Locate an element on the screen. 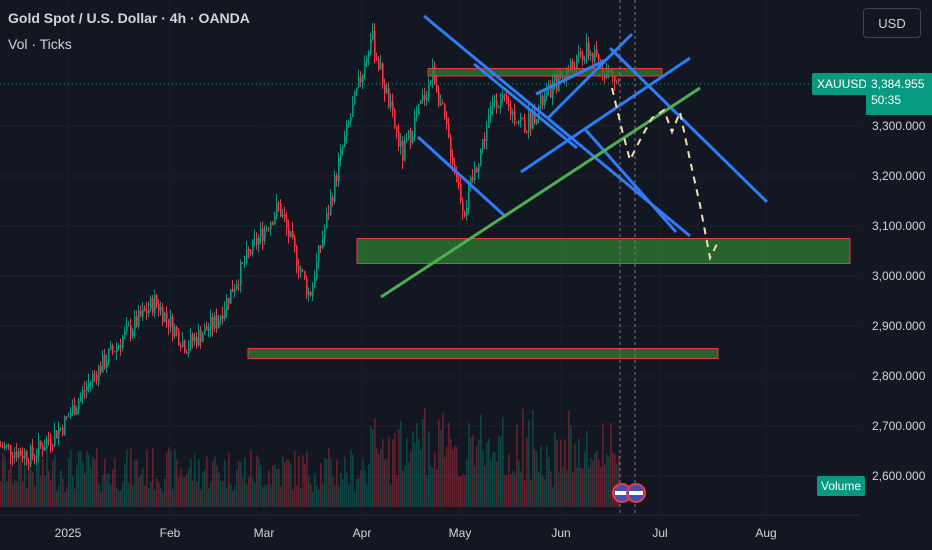 This screenshot has height=550, width=932. currency-button: USD is located at coordinates (892, 23).